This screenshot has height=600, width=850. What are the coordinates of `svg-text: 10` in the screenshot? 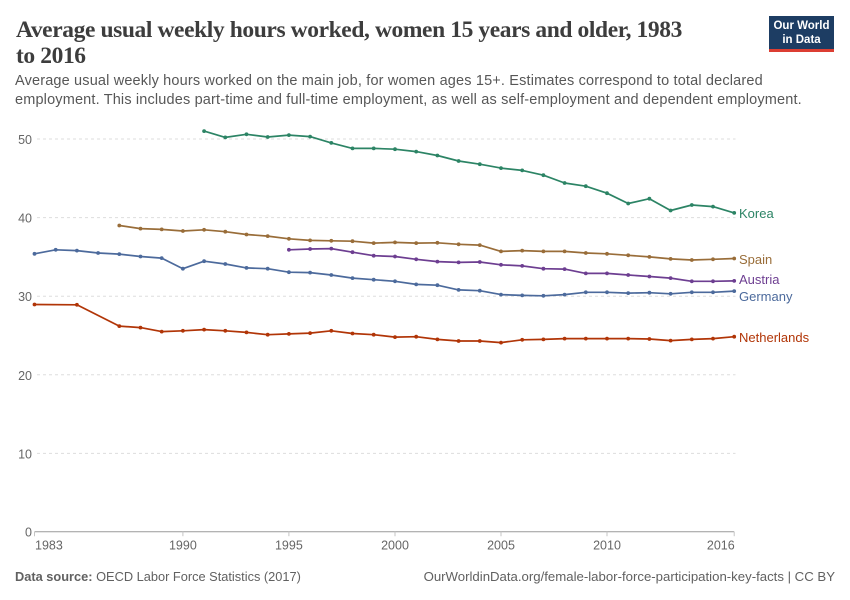 It's located at (25, 454).